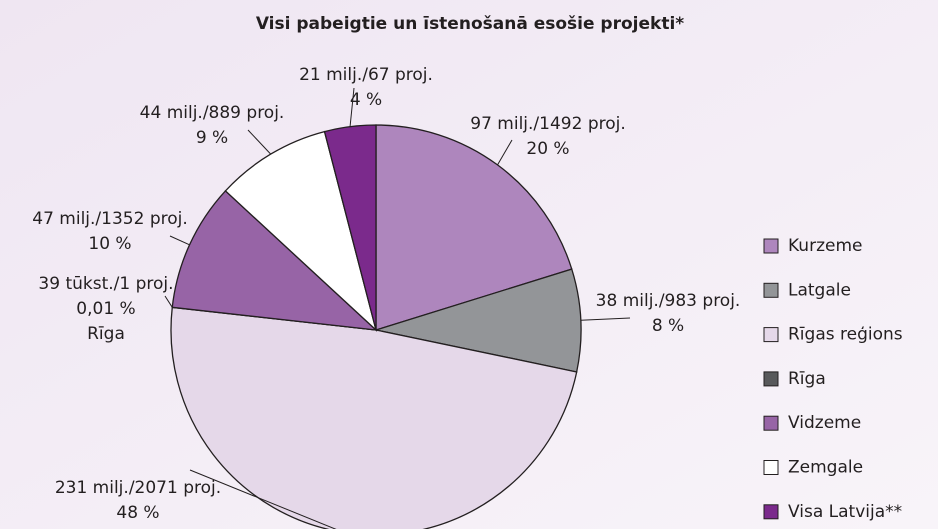  Describe the element at coordinates (845, 335) in the screenshot. I see `legend-label: Rīgas reģions` at that location.